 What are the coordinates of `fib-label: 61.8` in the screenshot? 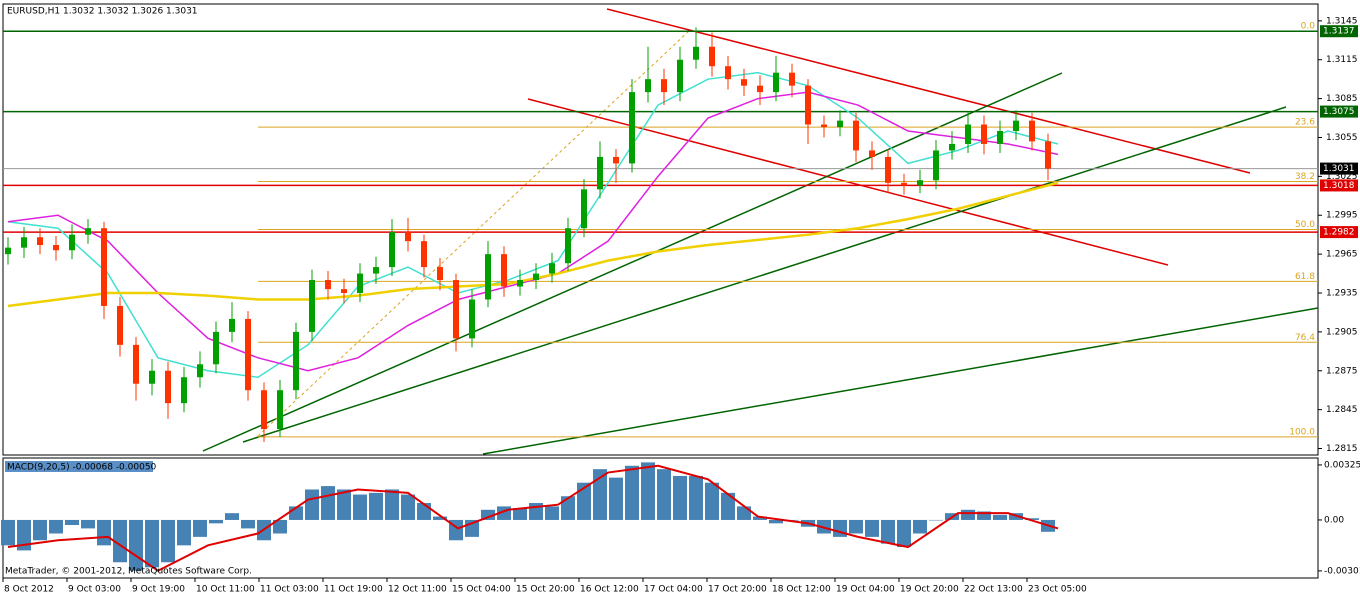 It's located at (1305, 277).